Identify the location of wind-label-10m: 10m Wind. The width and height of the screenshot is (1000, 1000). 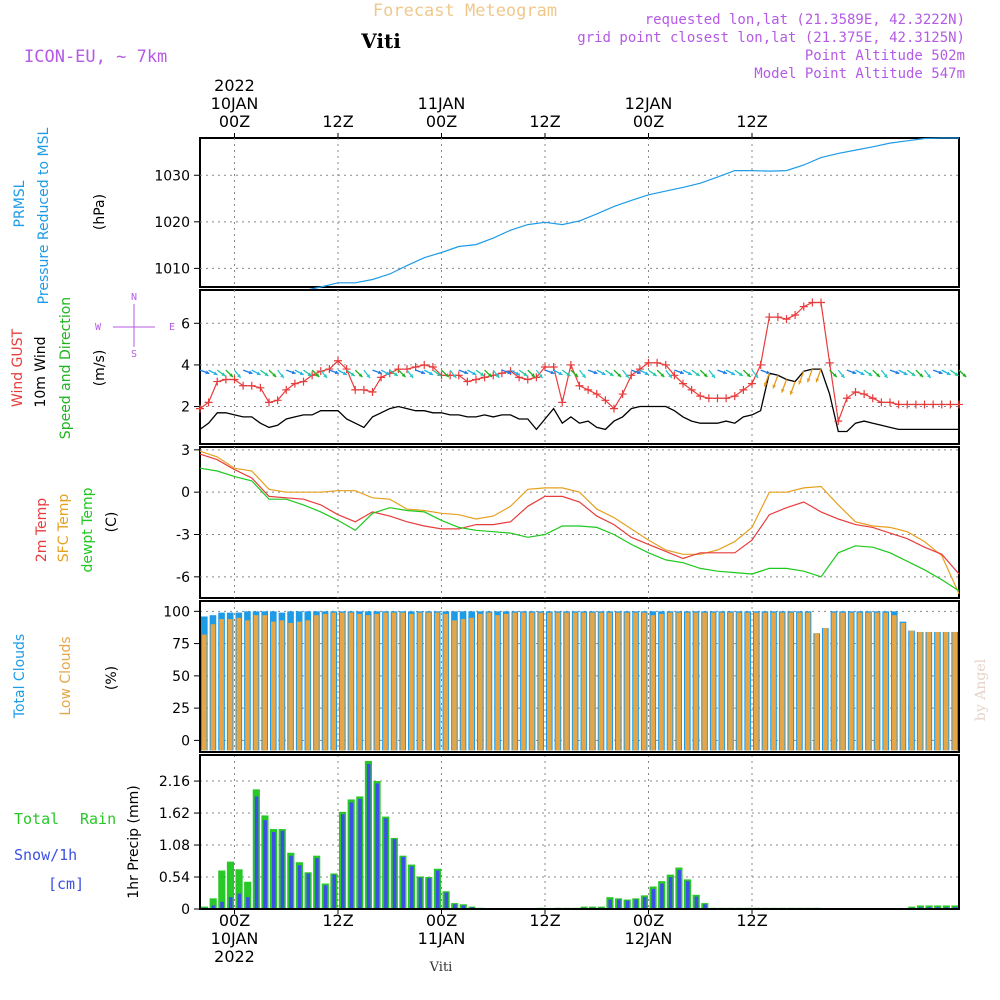
(41, 371).